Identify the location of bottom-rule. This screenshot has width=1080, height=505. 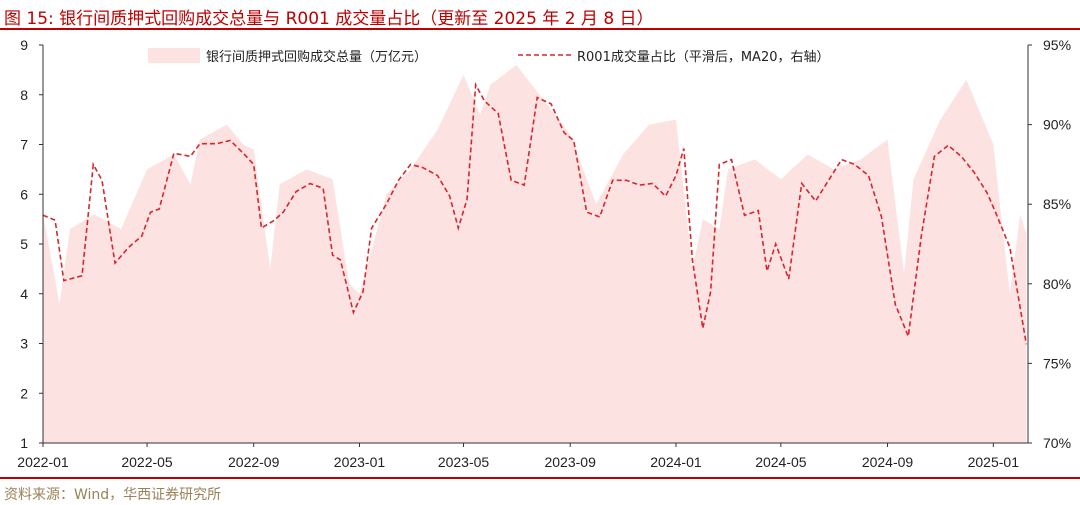
(540, 478).